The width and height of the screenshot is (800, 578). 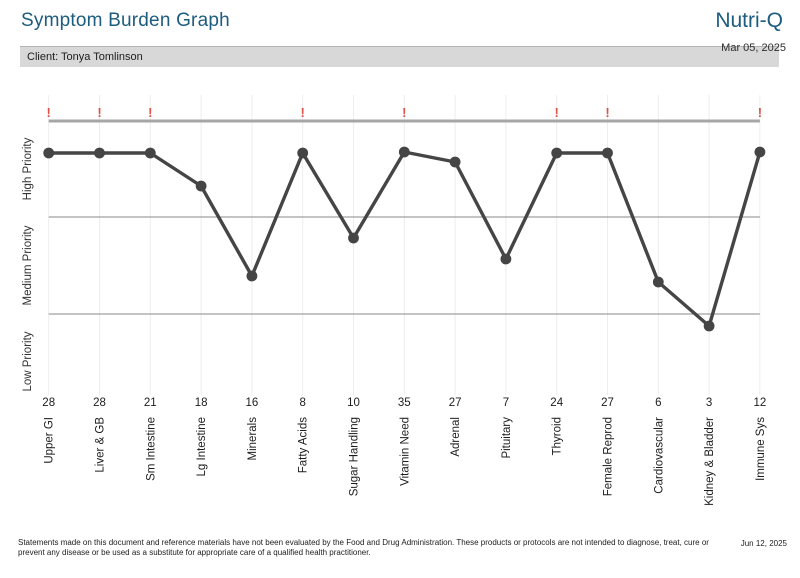 I want to click on category-value: 6, so click(x=658, y=403).